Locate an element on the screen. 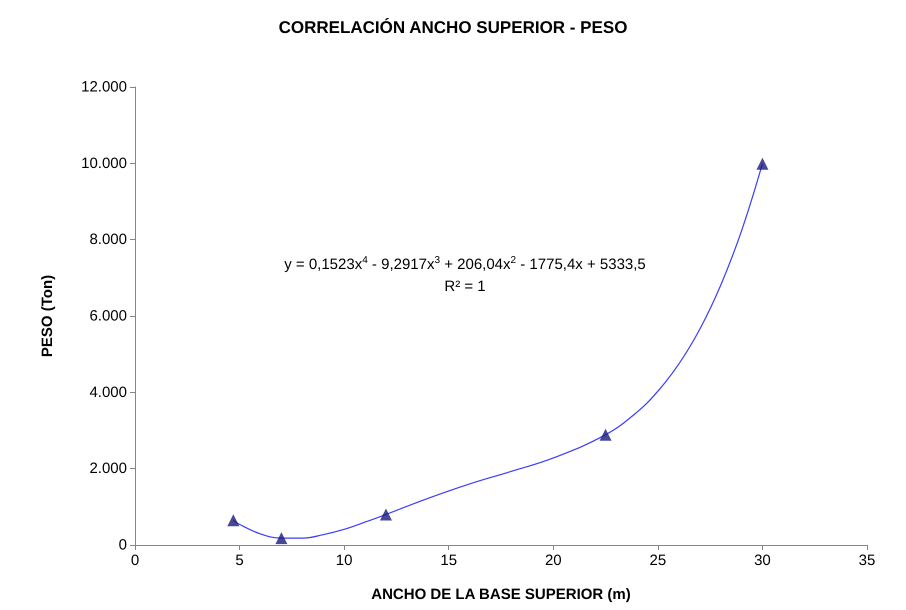 The height and width of the screenshot is (610, 906). x-tick-label: 25 is located at coordinates (658, 560).